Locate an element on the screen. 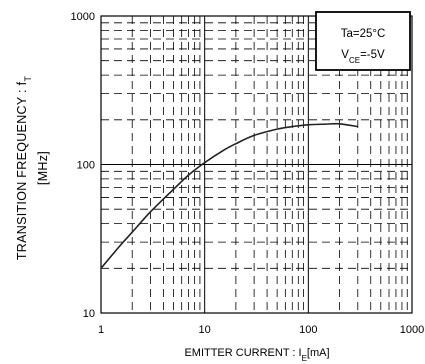 The image size is (425, 364). x-axis-title: EMITTER CURRENT : IE[mA] is located at coordinates (256, 355).